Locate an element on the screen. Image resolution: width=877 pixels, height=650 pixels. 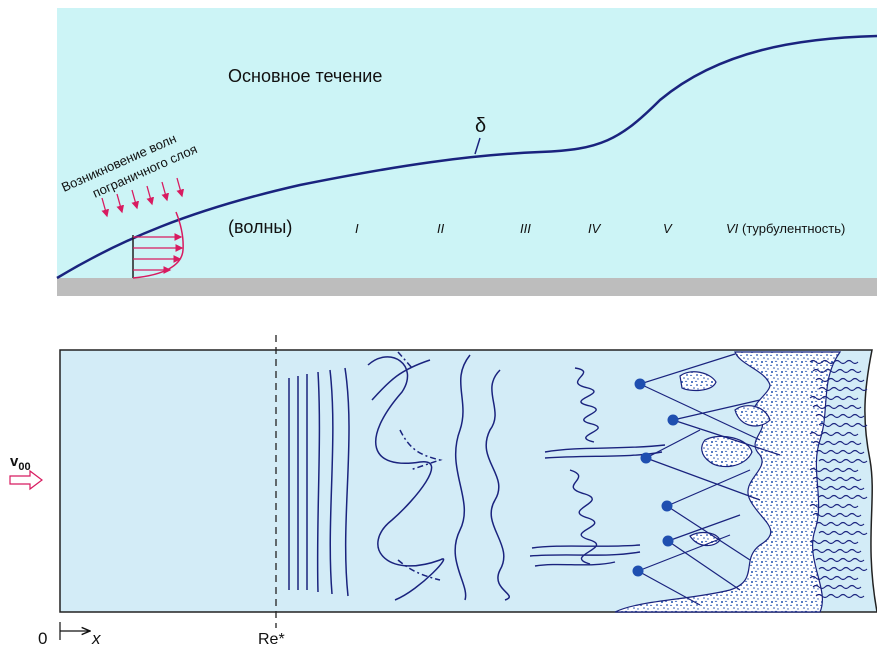
free-stream-velocity-label: v00 is located at coordinates (20, 463).